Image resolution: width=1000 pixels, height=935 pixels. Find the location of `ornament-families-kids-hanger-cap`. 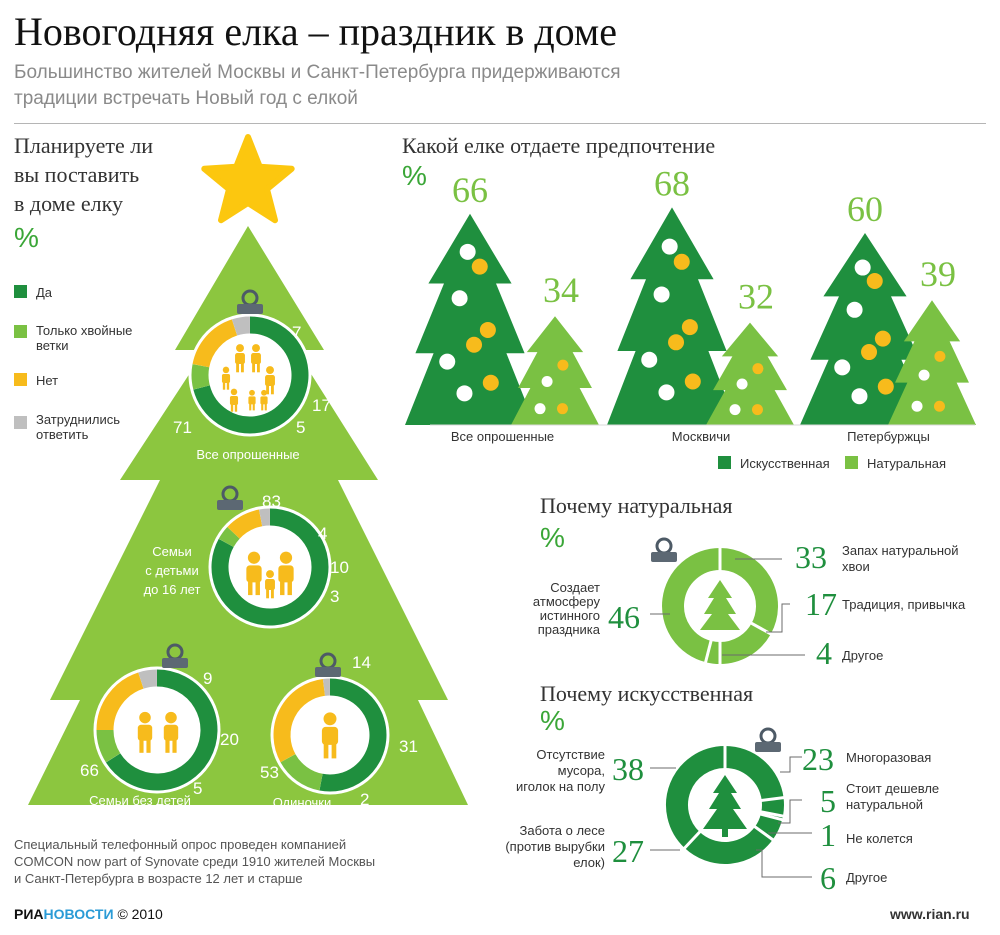

ornament-families-kids-hanger-cap is located at coordinates (230, 505).